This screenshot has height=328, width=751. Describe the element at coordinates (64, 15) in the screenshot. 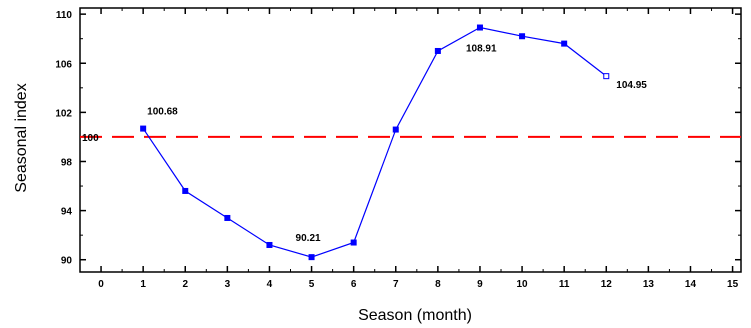

I see `y-tick-label: 110` at that location.